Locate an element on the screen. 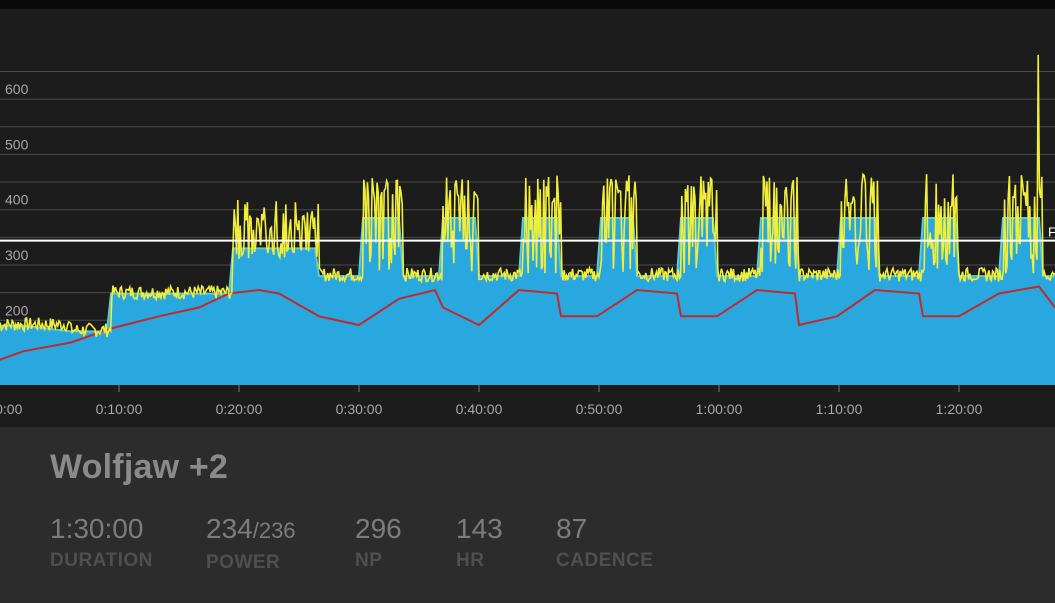 This screenshot has width=1055, height=603. power-stat: 234/236 POWER is located at coordinates (251, 543).